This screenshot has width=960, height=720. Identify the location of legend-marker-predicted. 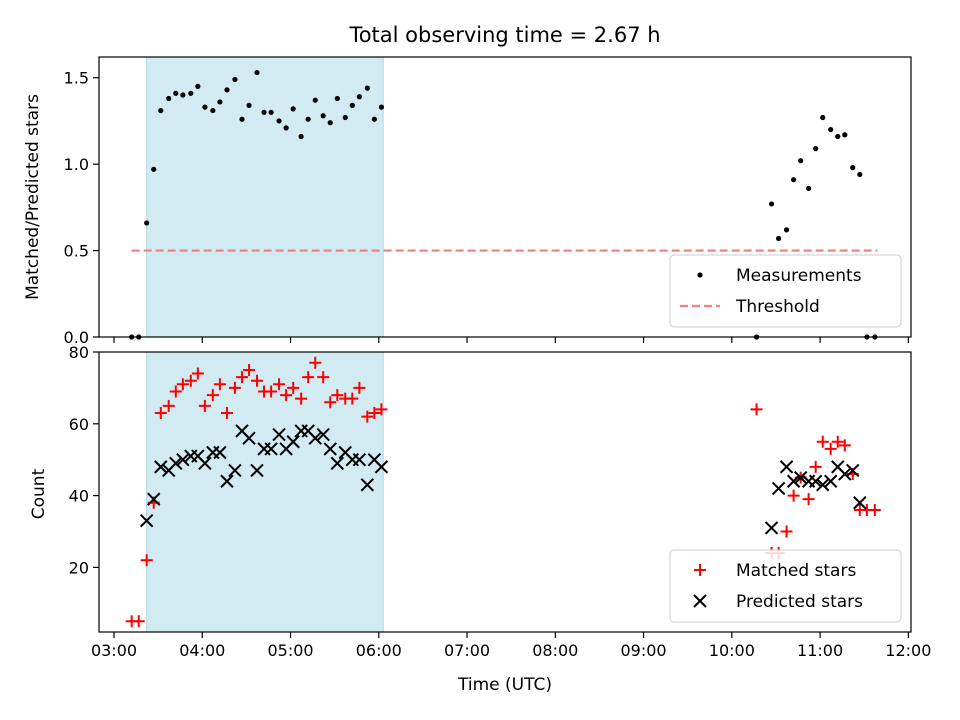
(700, 601).